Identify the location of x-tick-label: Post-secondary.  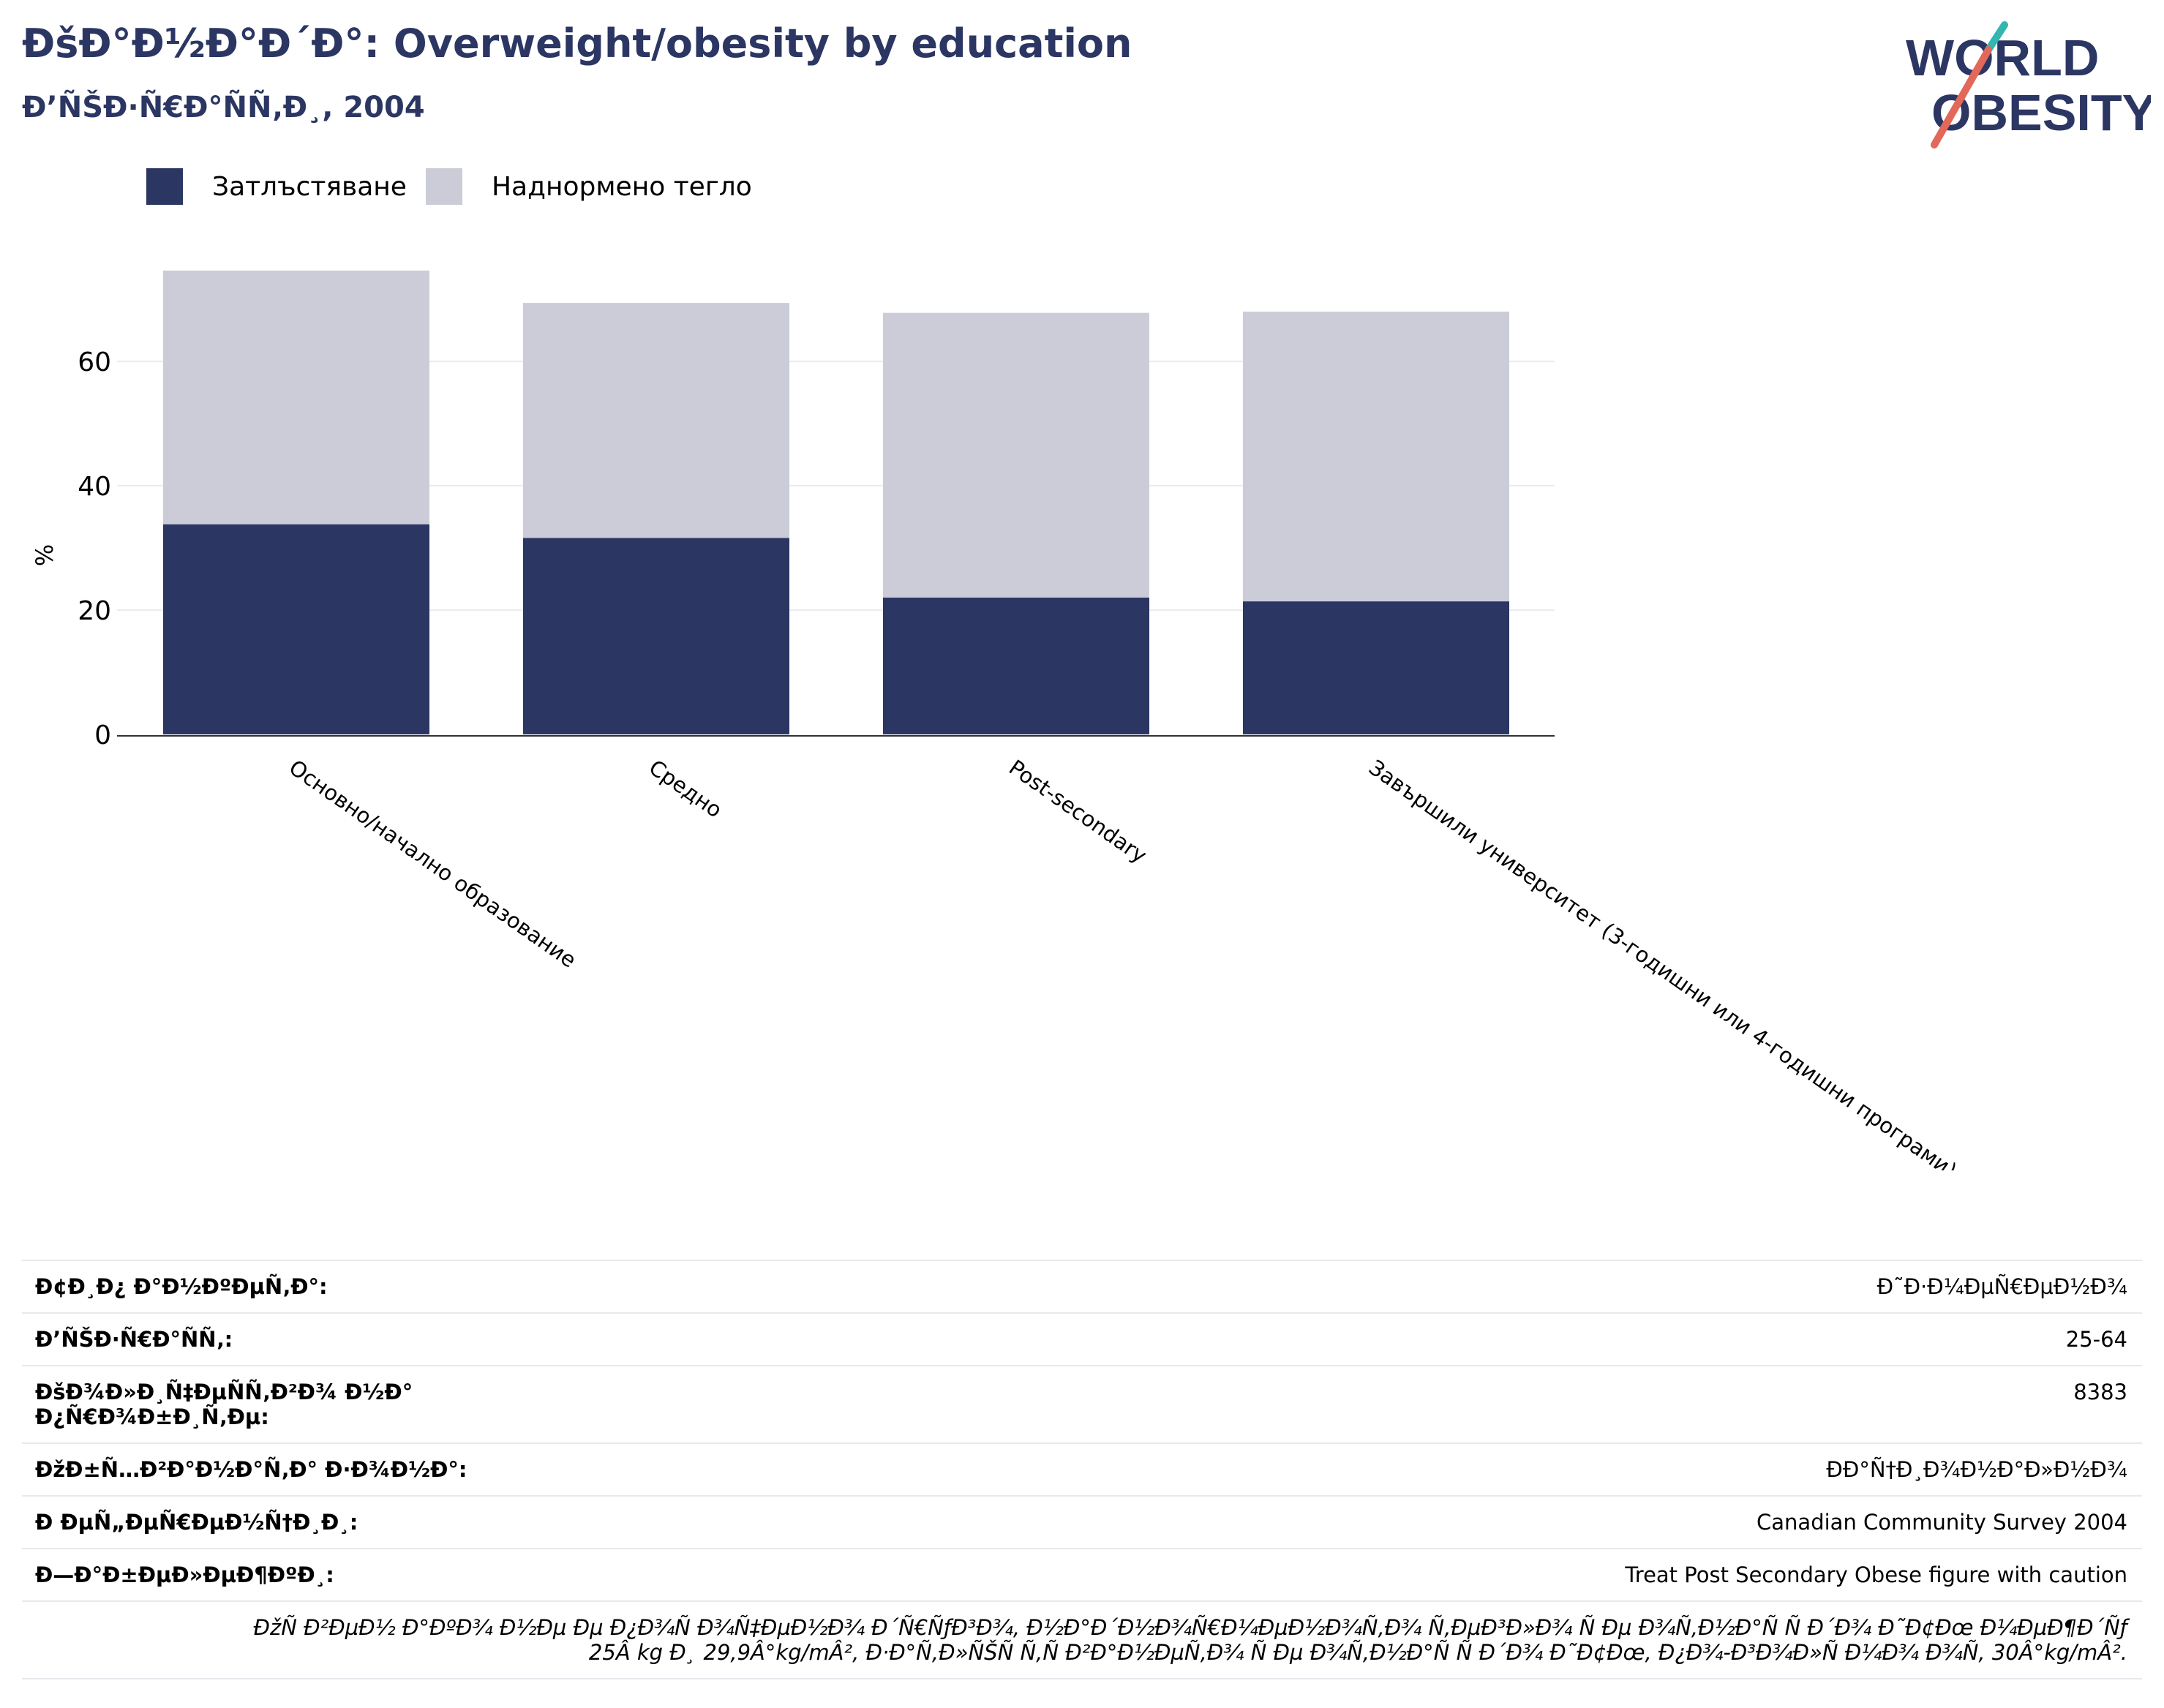
(1077, 811).